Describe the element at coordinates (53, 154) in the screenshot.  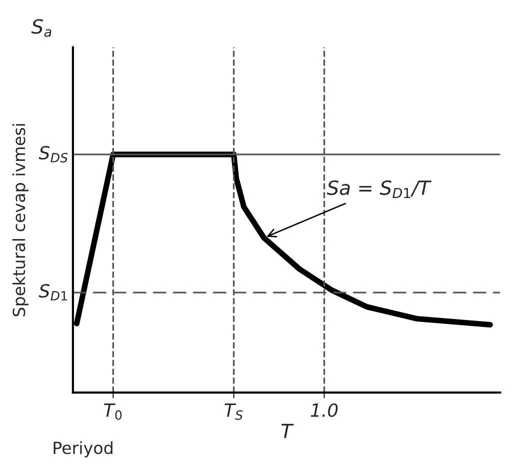
I see `ref-line-label: S$_{DS}$` at that location.